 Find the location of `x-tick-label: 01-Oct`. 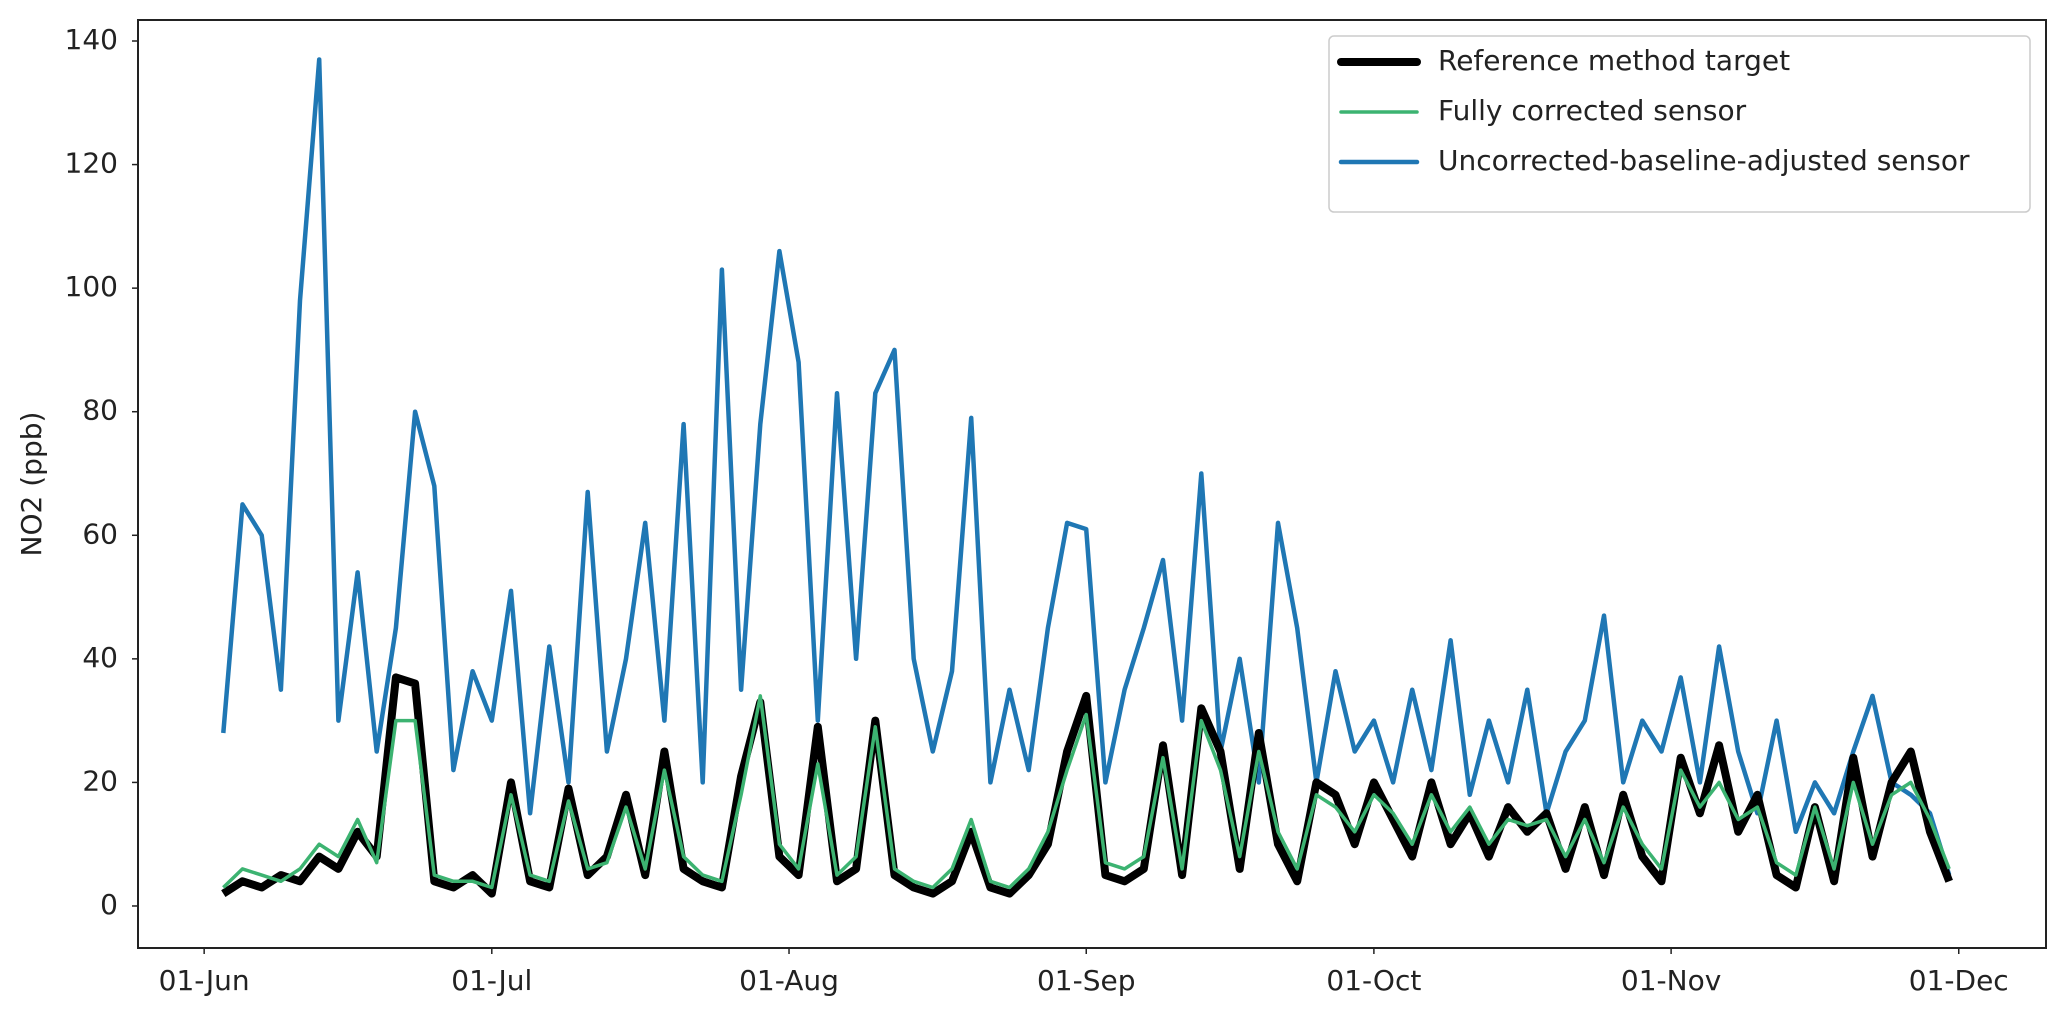

x-tick-label: 01-Oct is located at coordinates (1373, 980).